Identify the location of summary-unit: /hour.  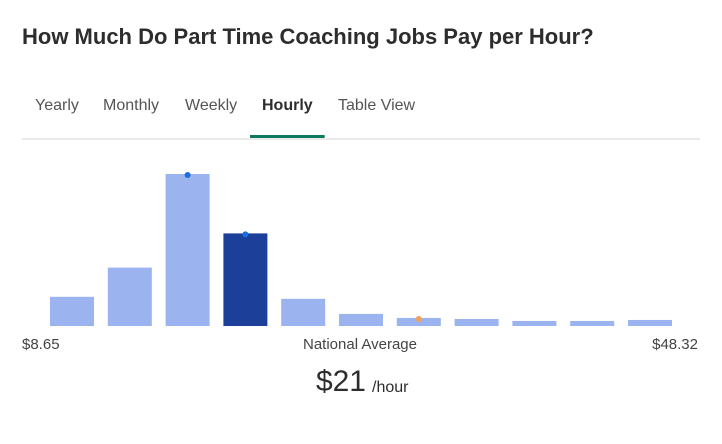
(390, 387).